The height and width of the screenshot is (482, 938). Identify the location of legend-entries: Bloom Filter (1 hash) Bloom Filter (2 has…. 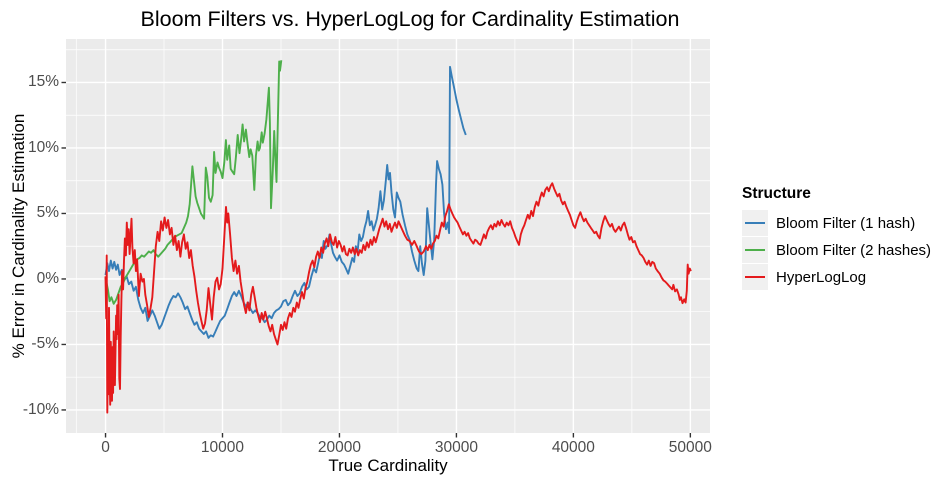
(836, 250).